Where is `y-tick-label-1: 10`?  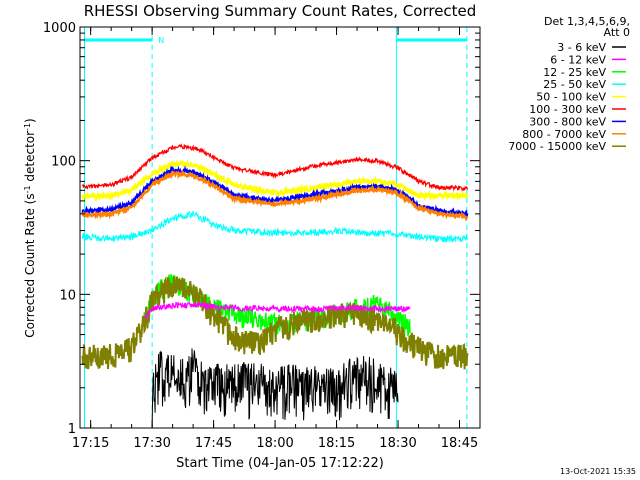 y-tick-label-1: 10 is located at coordinates (67, 295).